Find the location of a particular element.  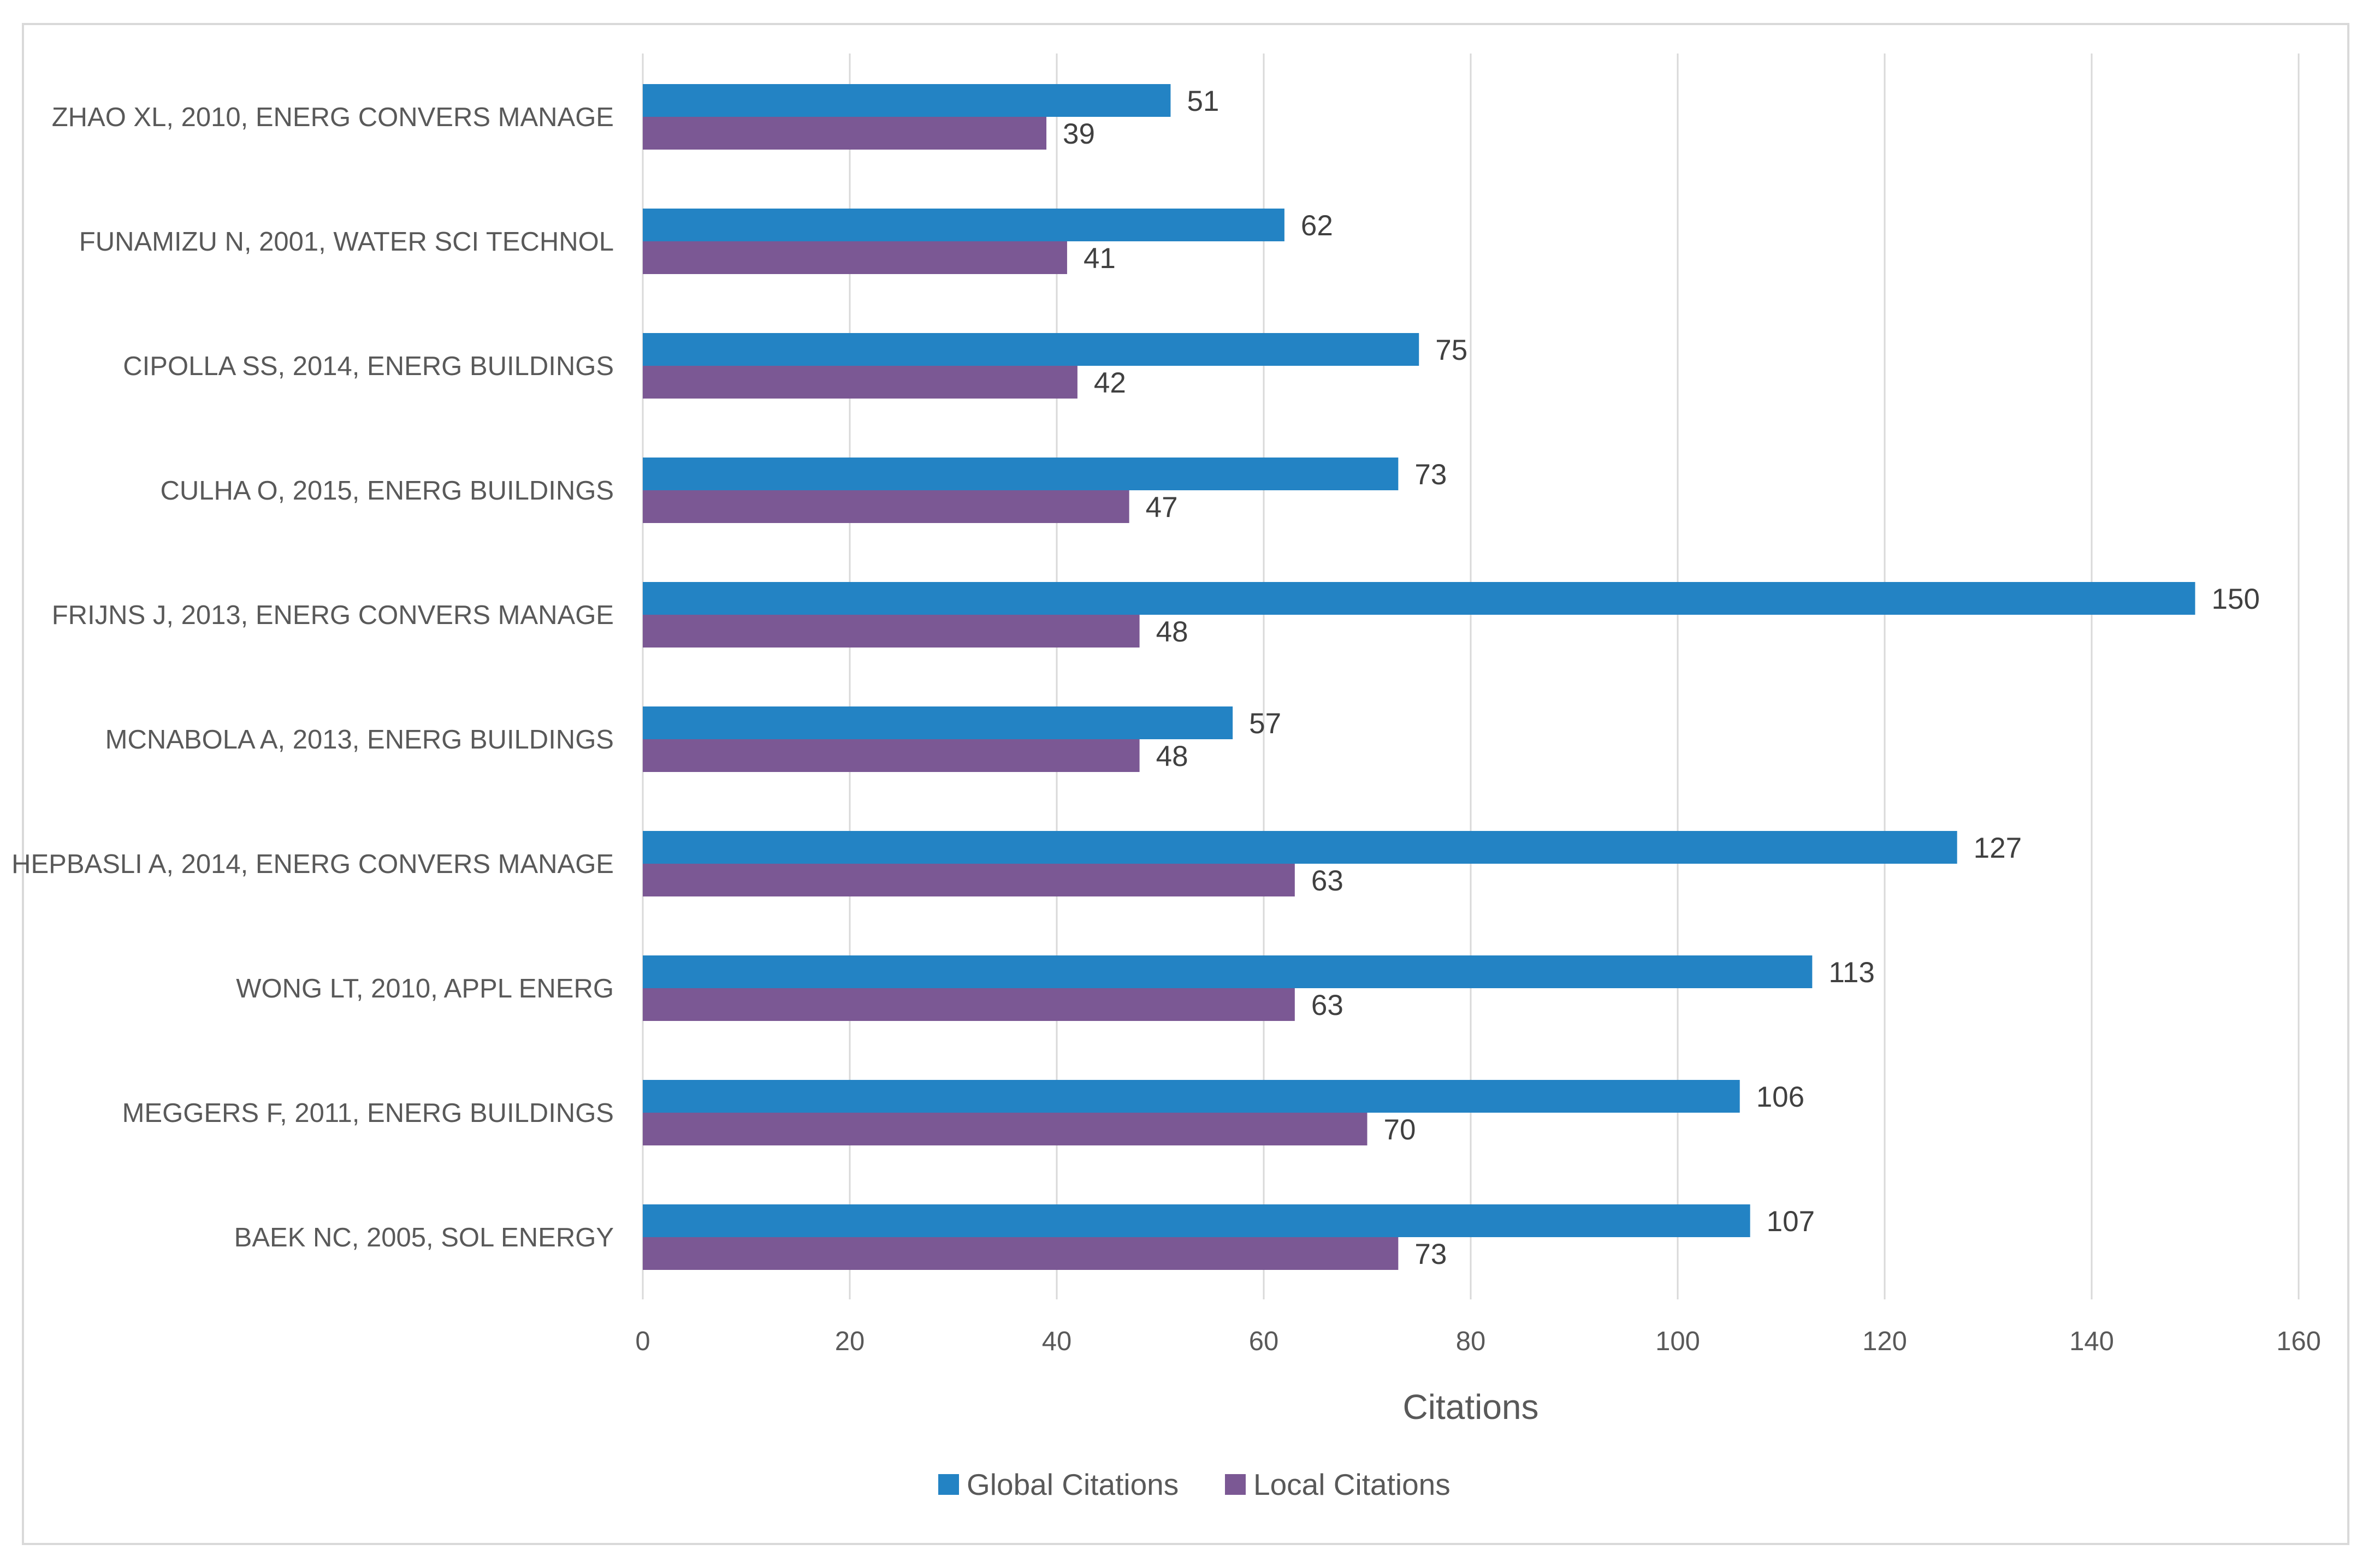

global-data-label-3: 73 is located at coordinates (1431, 475).